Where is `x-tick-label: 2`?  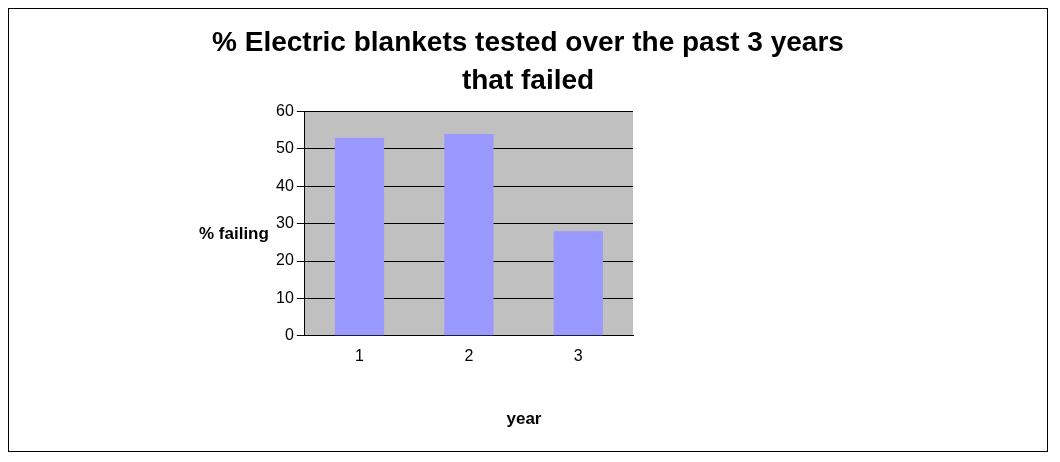
x-tick-label: 2 is located at coordinates (469, 355).